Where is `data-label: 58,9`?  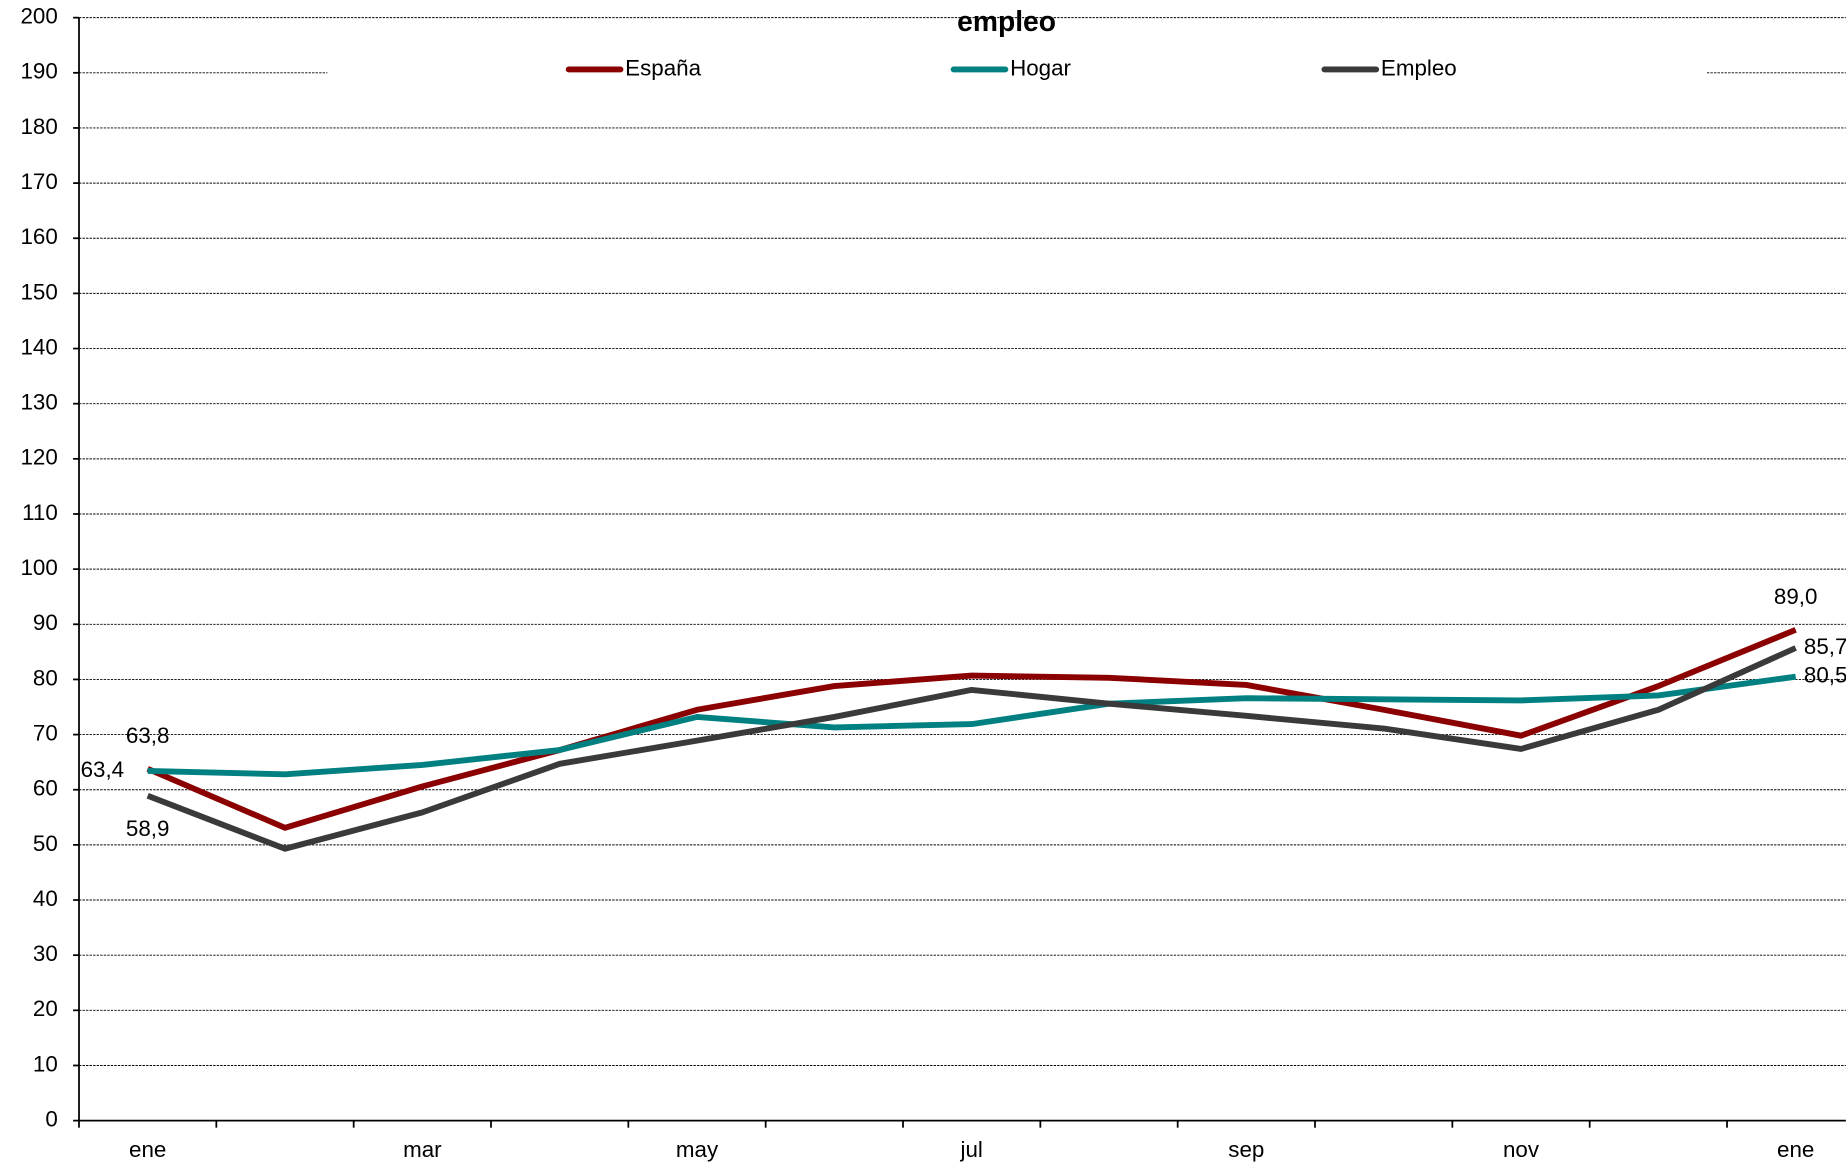
data-label: 58,9 is located at coordinates (148, 828).